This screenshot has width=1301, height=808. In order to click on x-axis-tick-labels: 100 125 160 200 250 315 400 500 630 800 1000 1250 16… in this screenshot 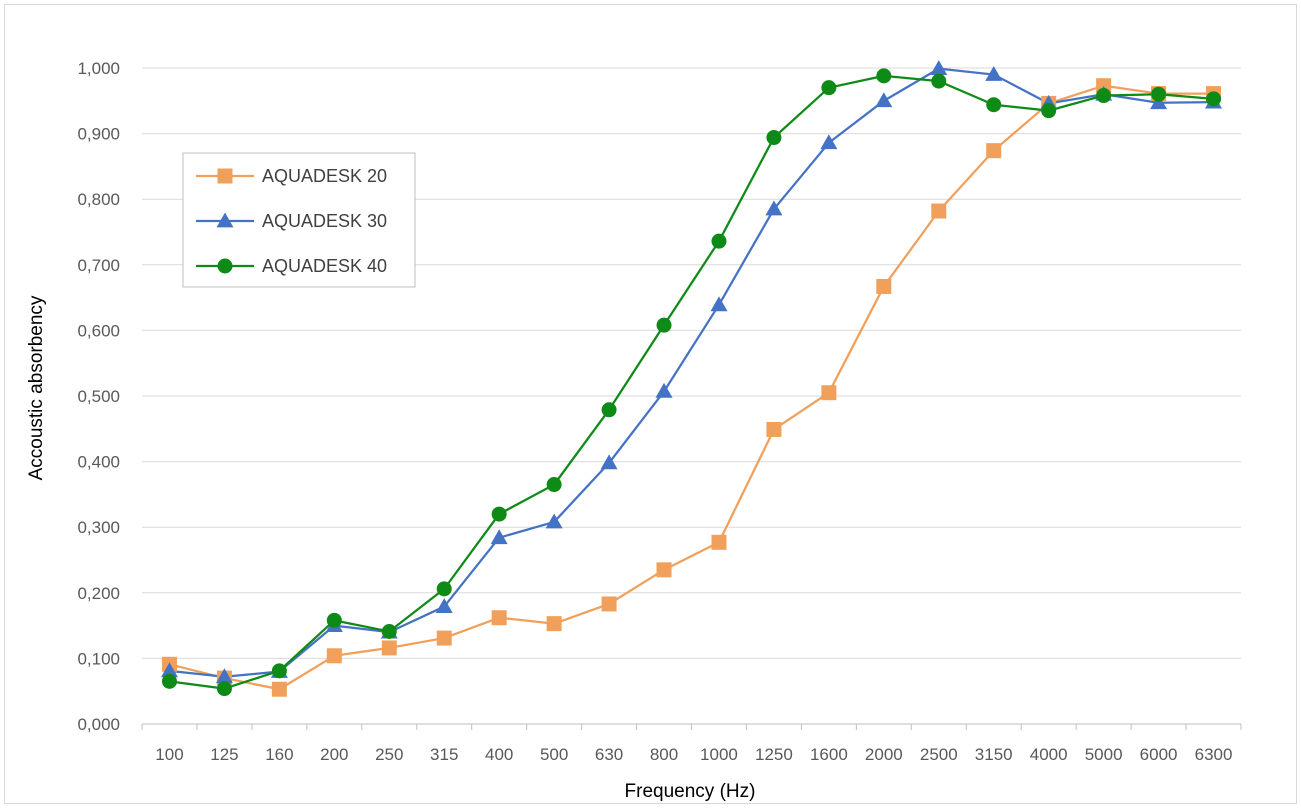, I will do `click(693, 754)`.